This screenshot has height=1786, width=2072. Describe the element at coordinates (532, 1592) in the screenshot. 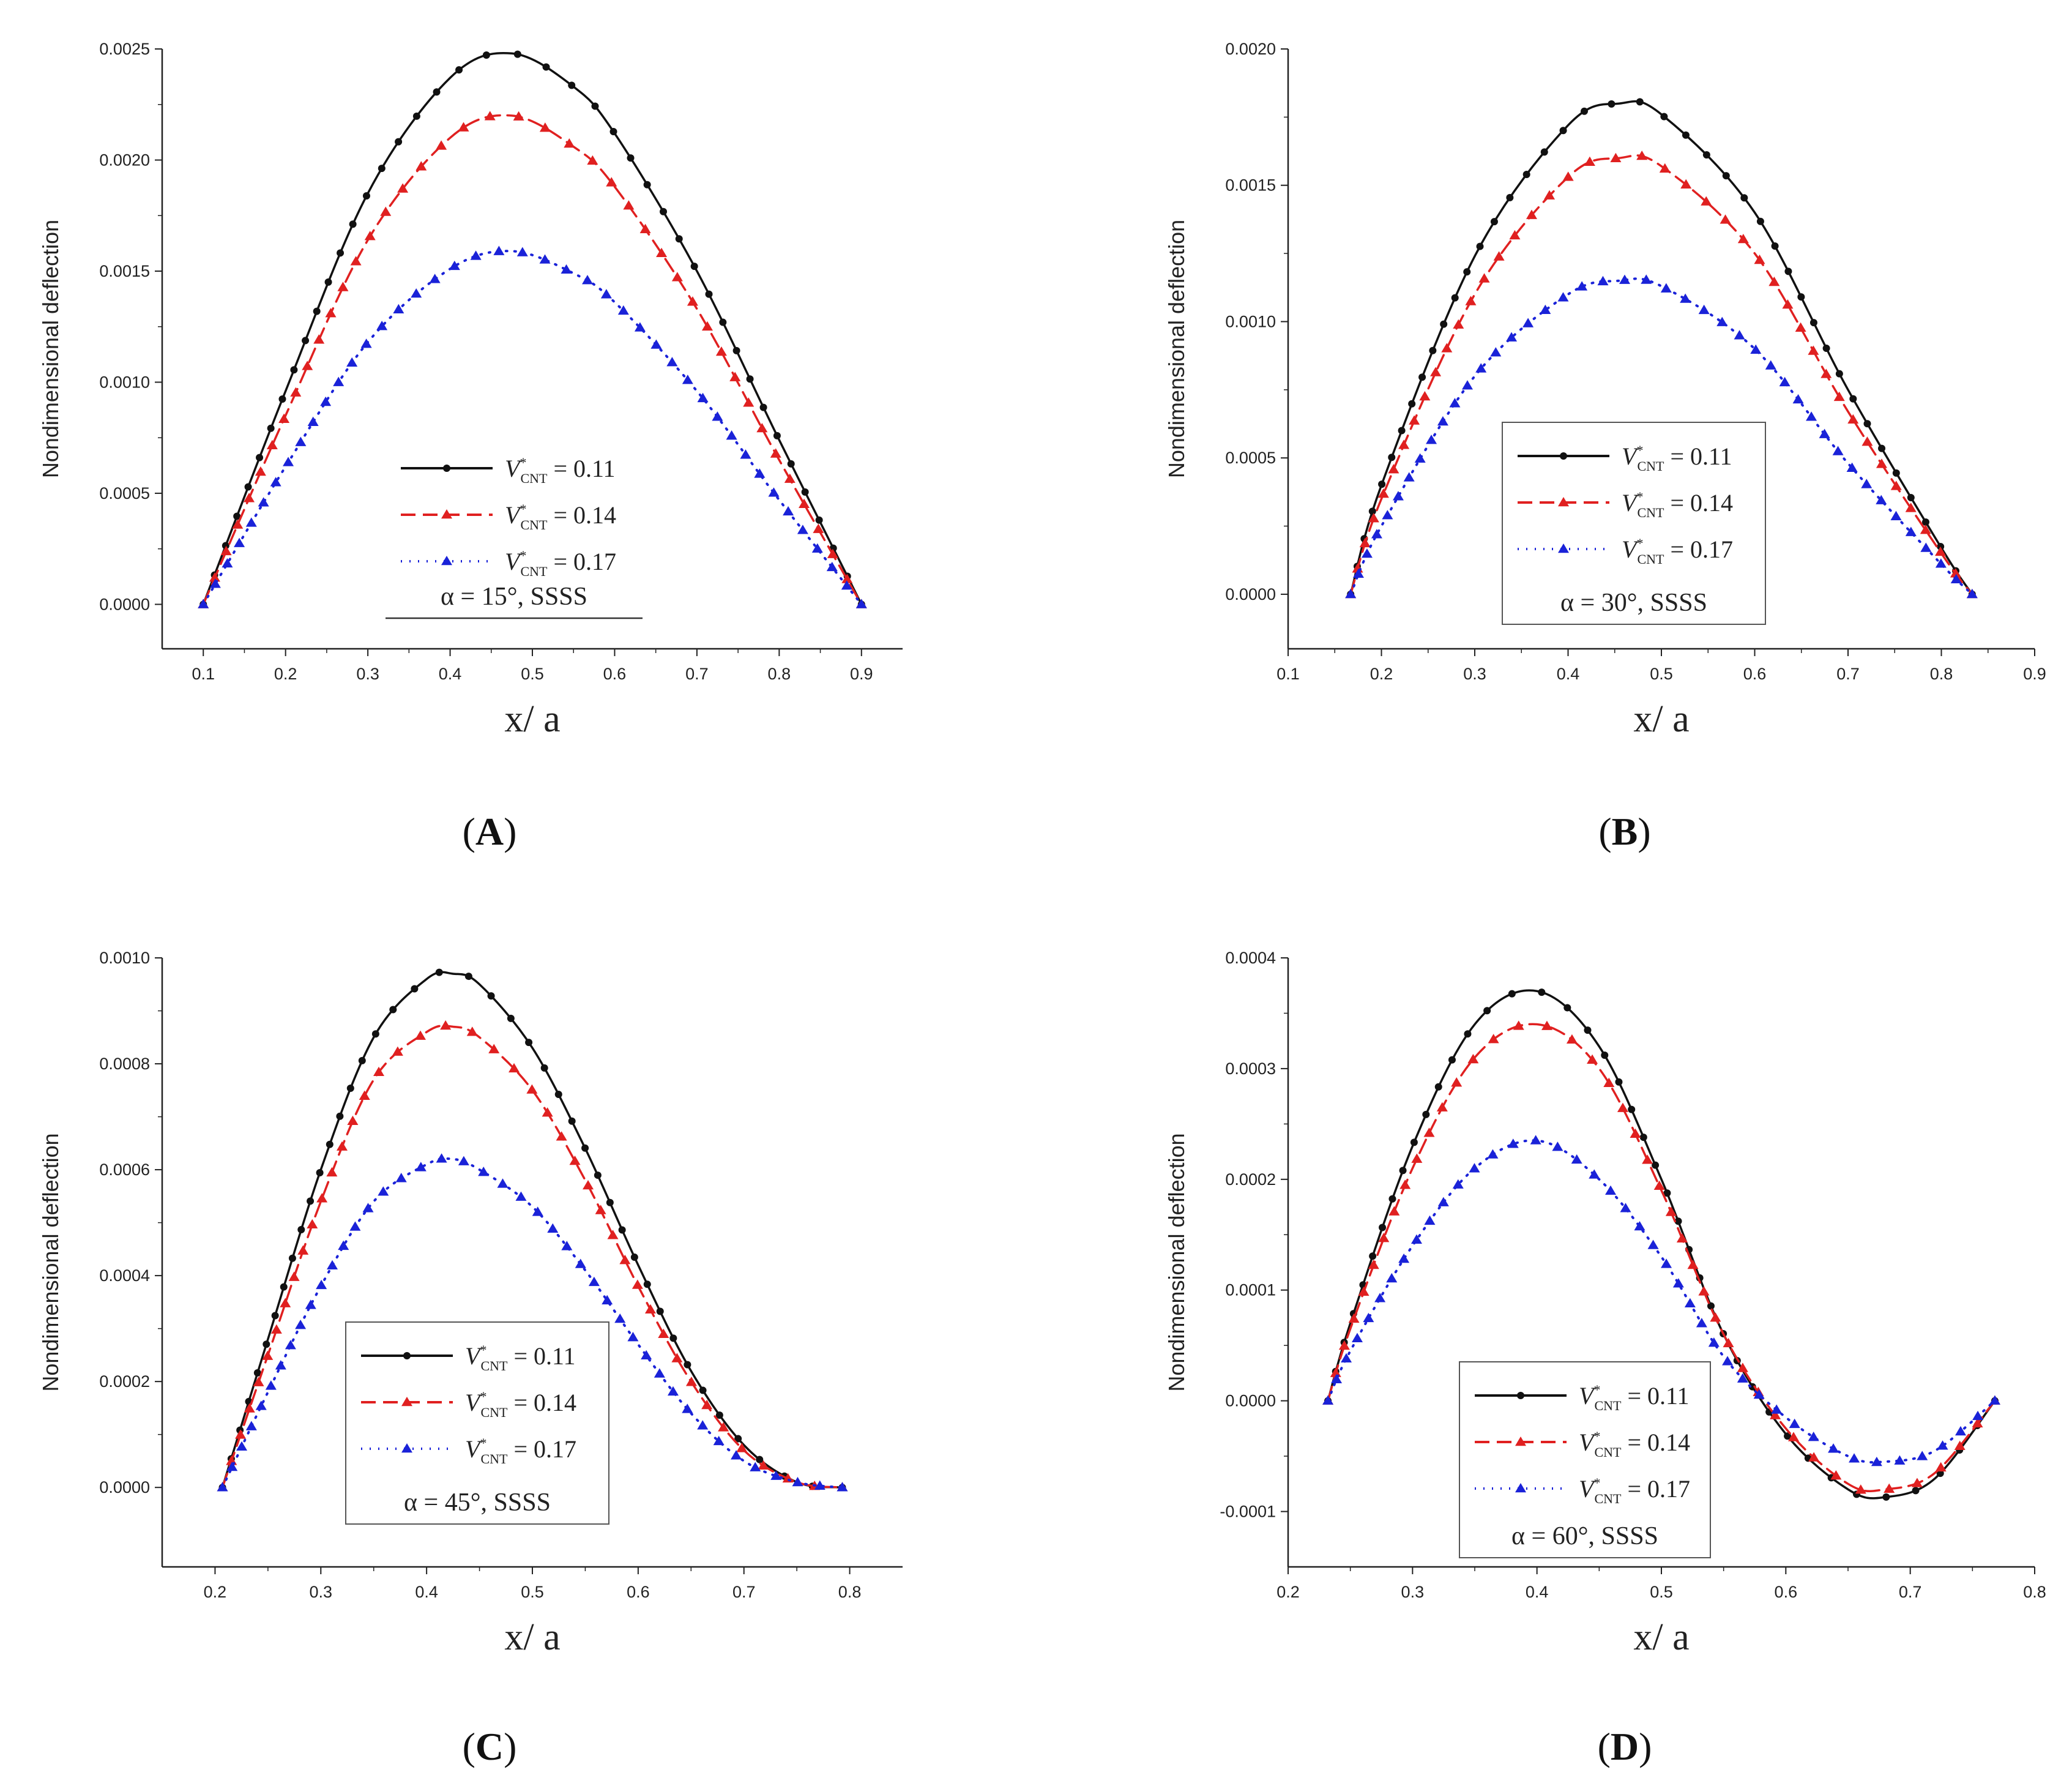

I see `x-tick-label: 0.5` at that location.